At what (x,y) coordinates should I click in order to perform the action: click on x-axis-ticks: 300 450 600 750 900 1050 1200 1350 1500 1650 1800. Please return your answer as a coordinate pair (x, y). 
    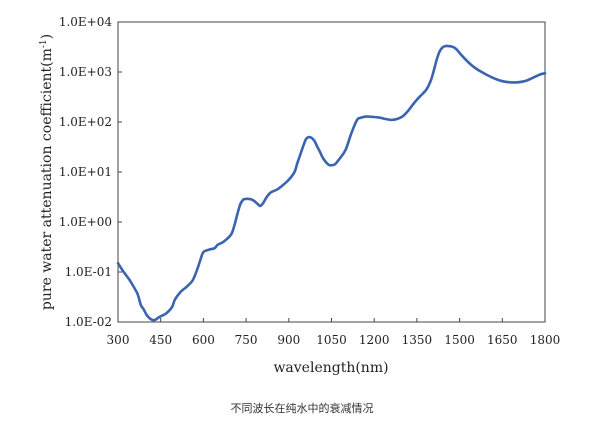
    Looking at the image, I should click on (334, 332).